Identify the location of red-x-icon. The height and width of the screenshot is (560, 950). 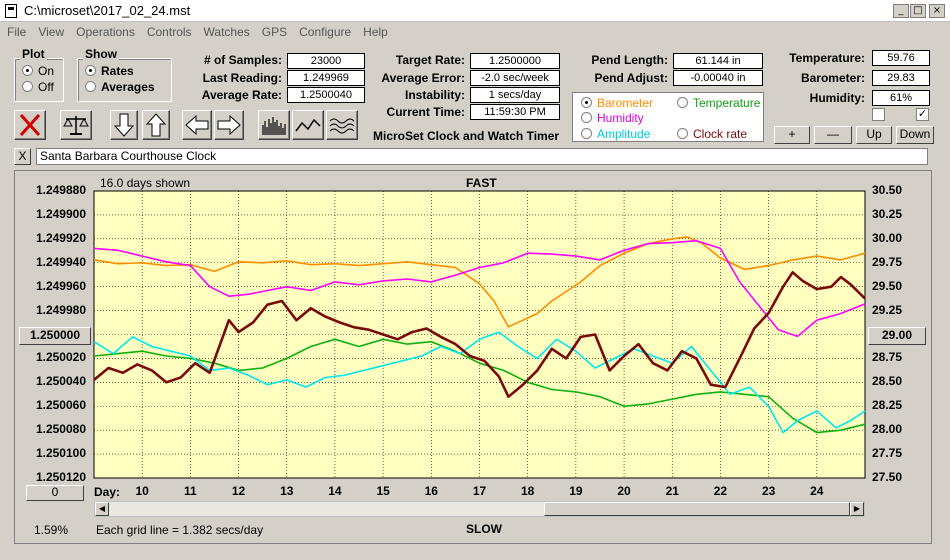
(30, 125).